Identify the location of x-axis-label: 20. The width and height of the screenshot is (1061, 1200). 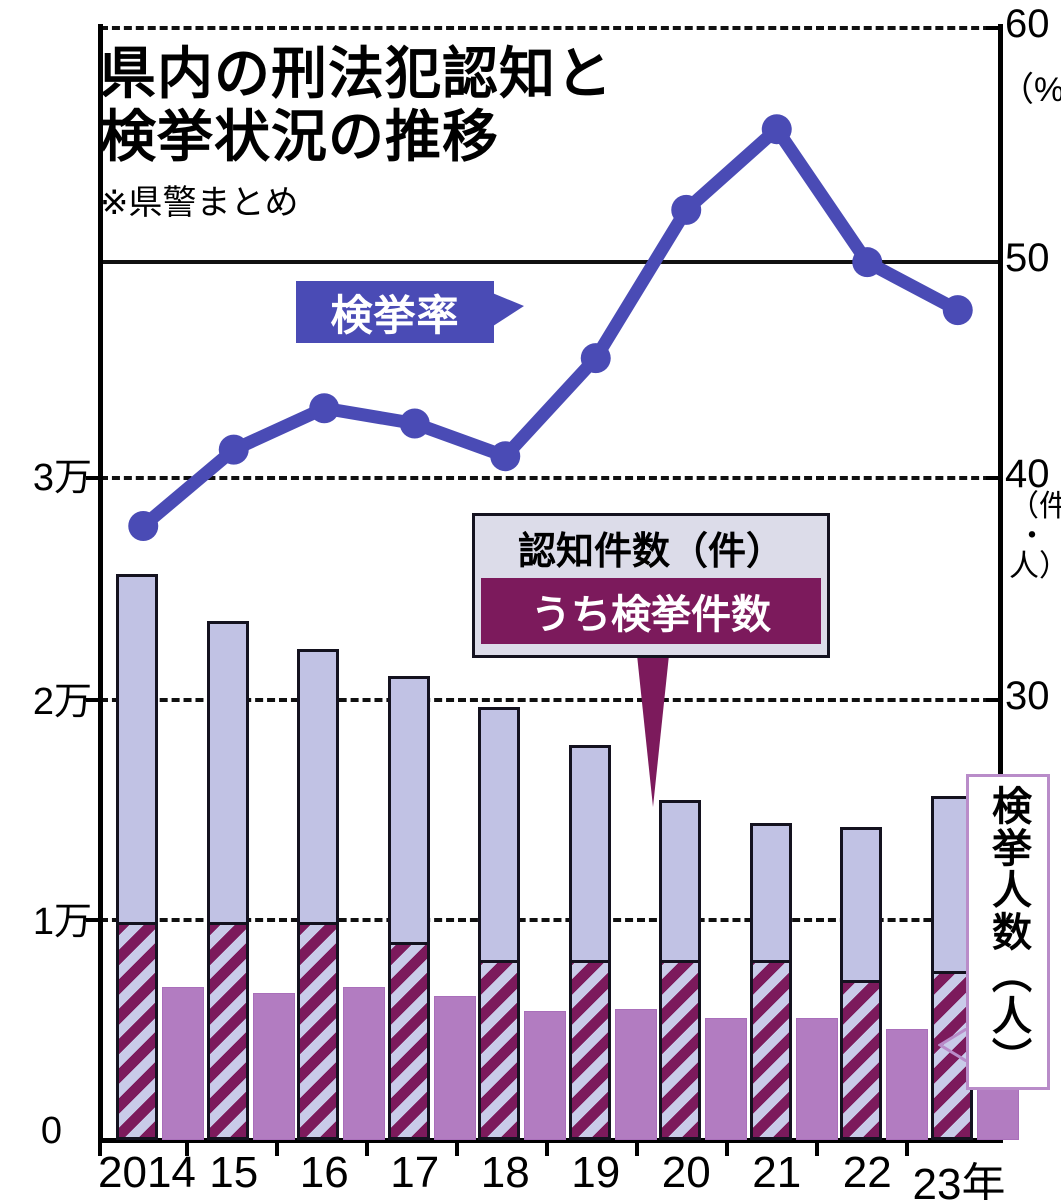
(686, 1172).